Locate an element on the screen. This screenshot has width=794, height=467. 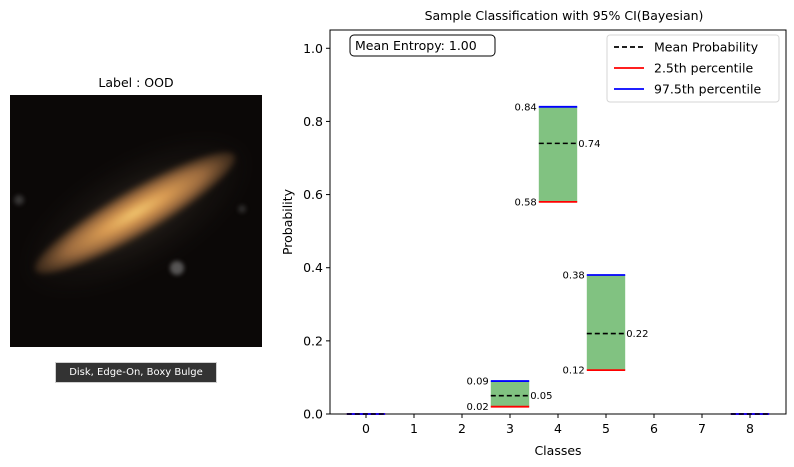
legend-entry: Mean Probability is located at coordinates (706, 47).